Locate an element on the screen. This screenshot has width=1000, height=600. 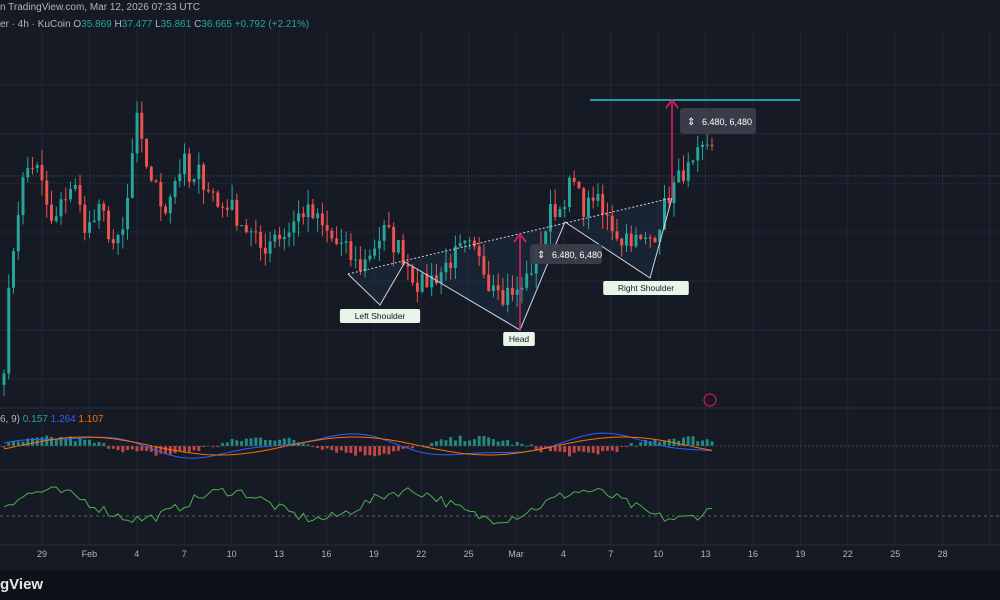
macd-params: 6, 9) is located at coordinates (10, 419).